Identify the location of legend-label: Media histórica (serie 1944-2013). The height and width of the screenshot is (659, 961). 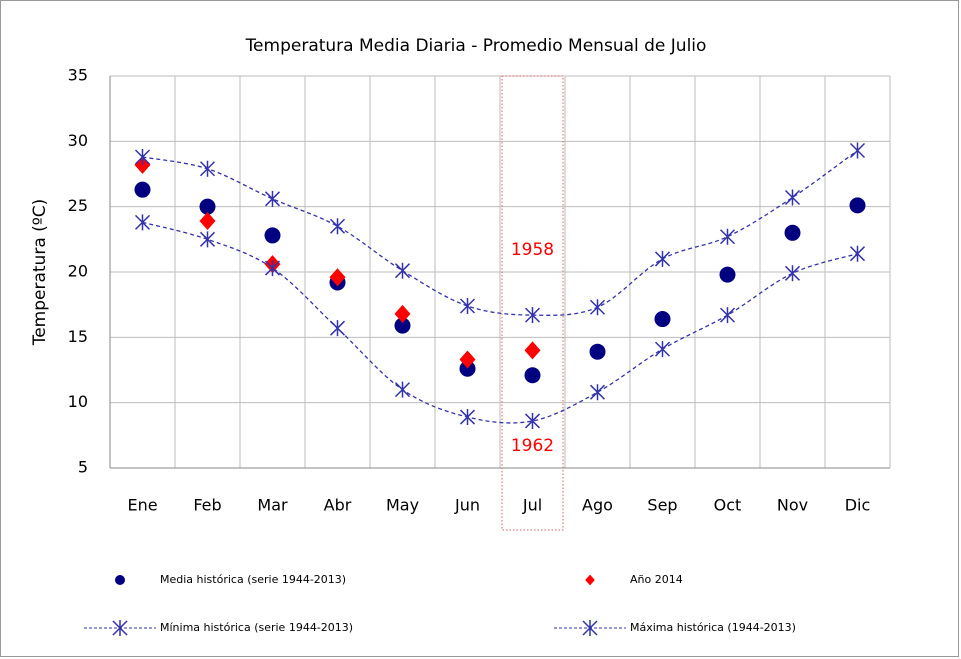
(253, 579).